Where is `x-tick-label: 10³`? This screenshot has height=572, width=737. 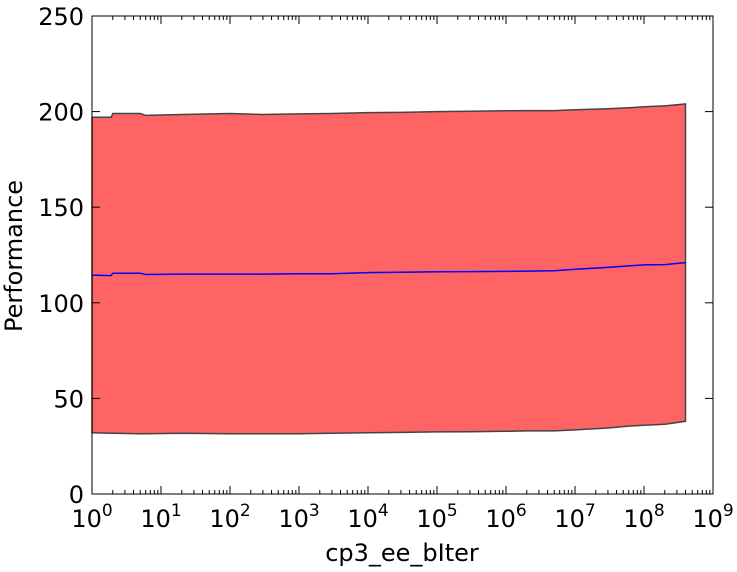
x-tick-label: 10³ is located at coordinates (298, 517).